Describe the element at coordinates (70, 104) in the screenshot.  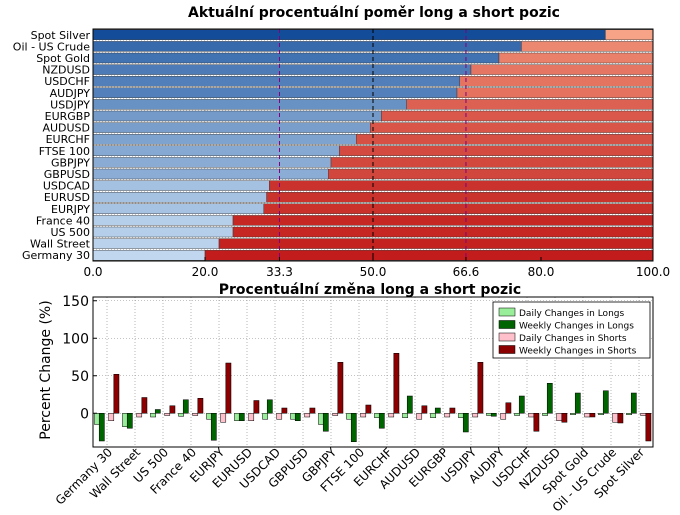
I see `category-label: USDJPY` at that location.